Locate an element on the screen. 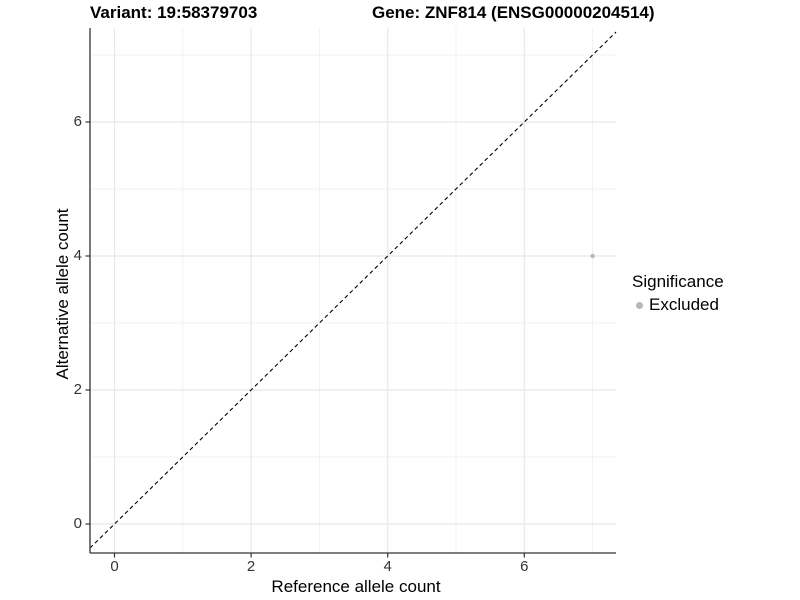 The width and height of the screenshot is (800, 600). plot-title-gene: Gene: ZNF814 (ENSG00000204514) is located at coordinates (513, 12).